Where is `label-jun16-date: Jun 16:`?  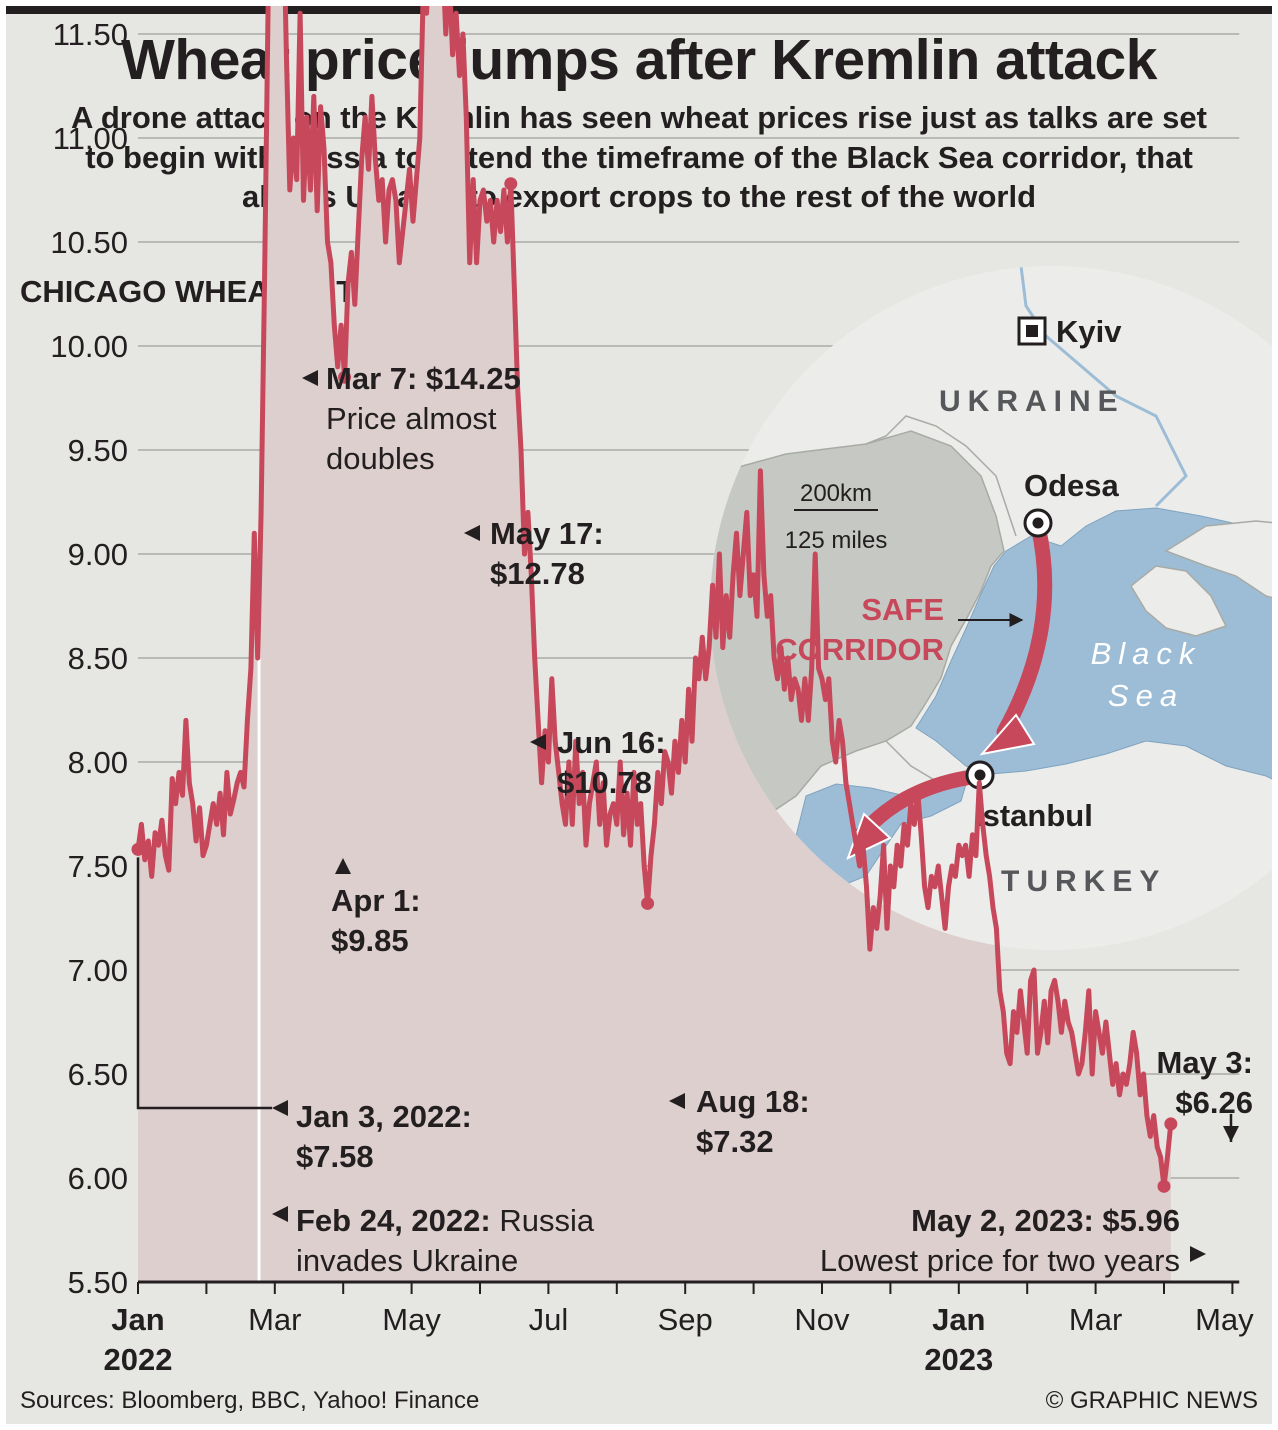
label-jun16-date: Jun 16: is located at coordinates (611, 742).